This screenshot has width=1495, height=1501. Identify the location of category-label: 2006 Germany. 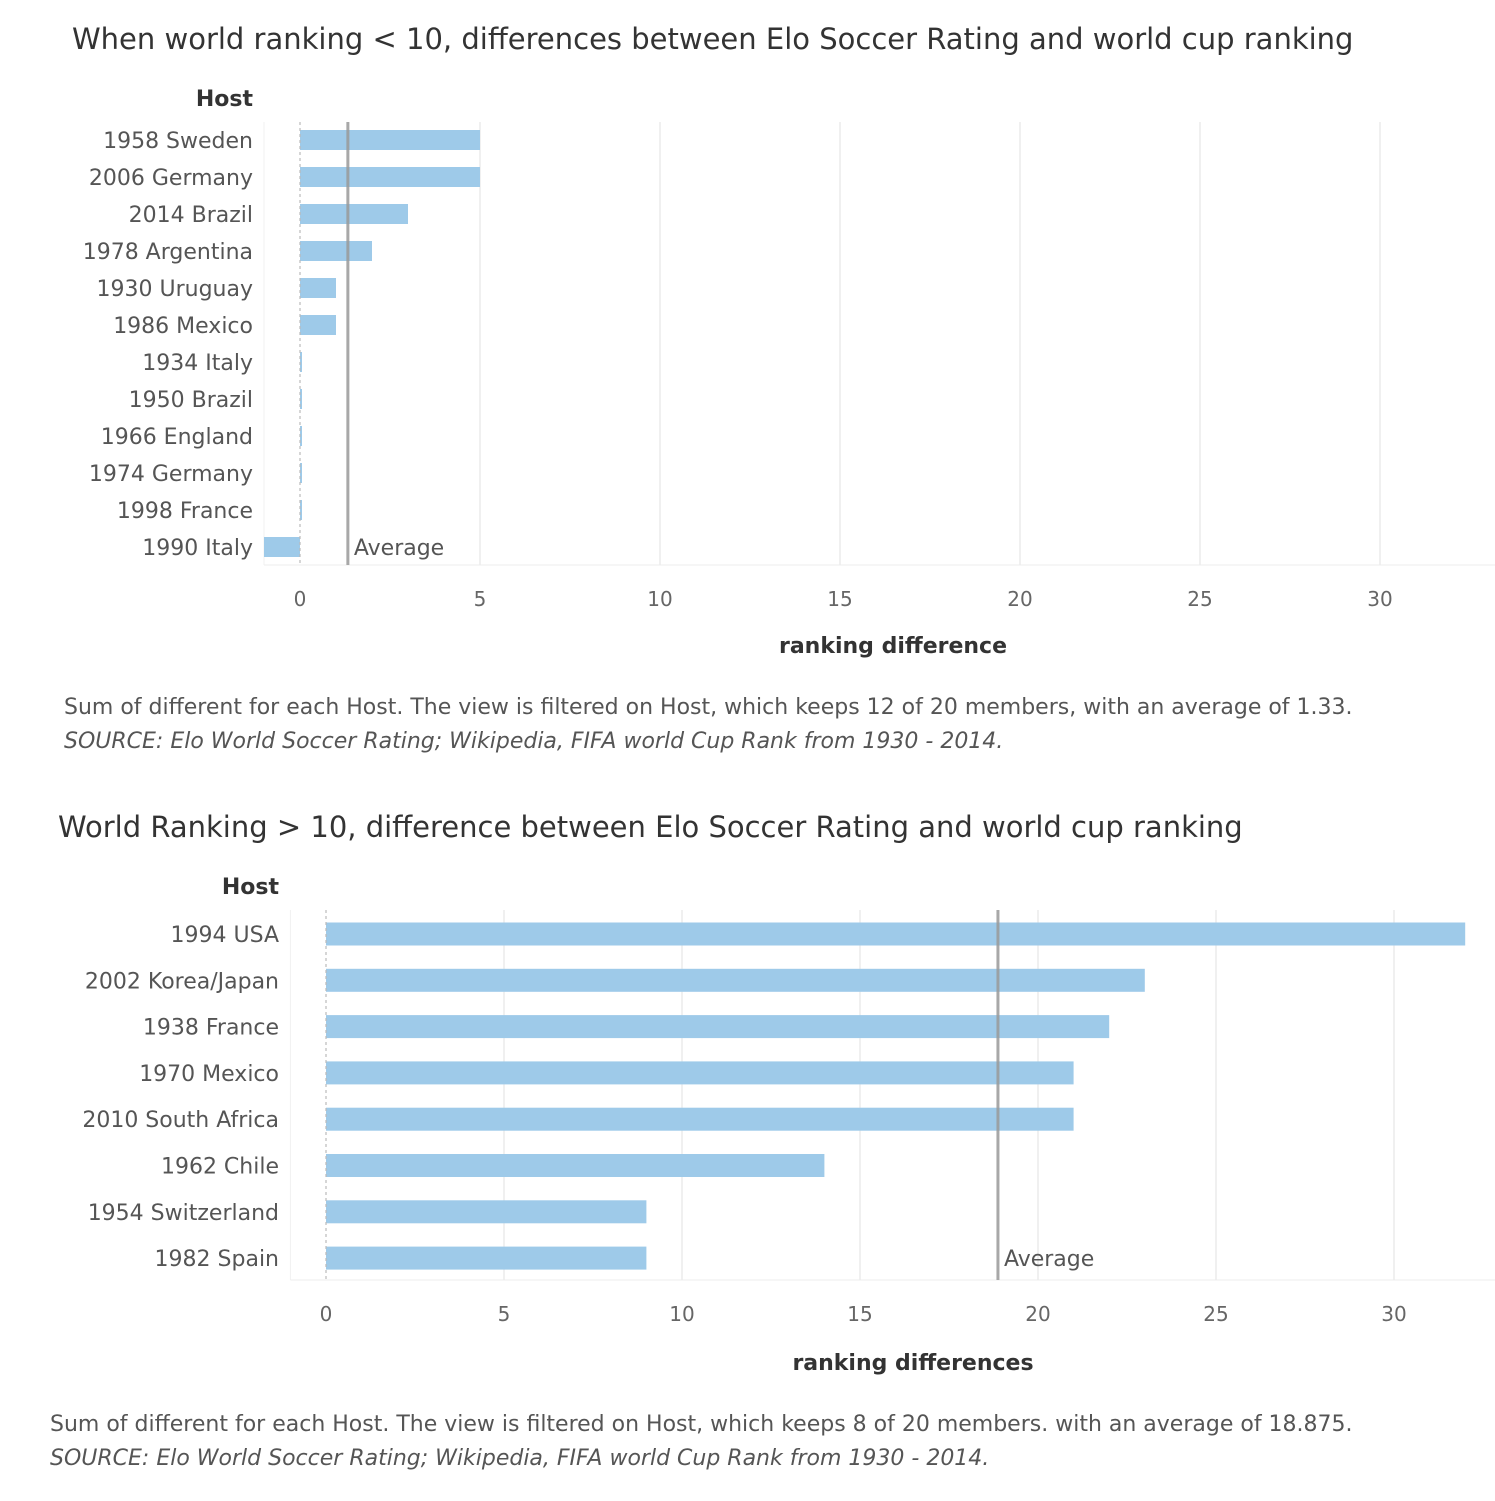
(171, 178).